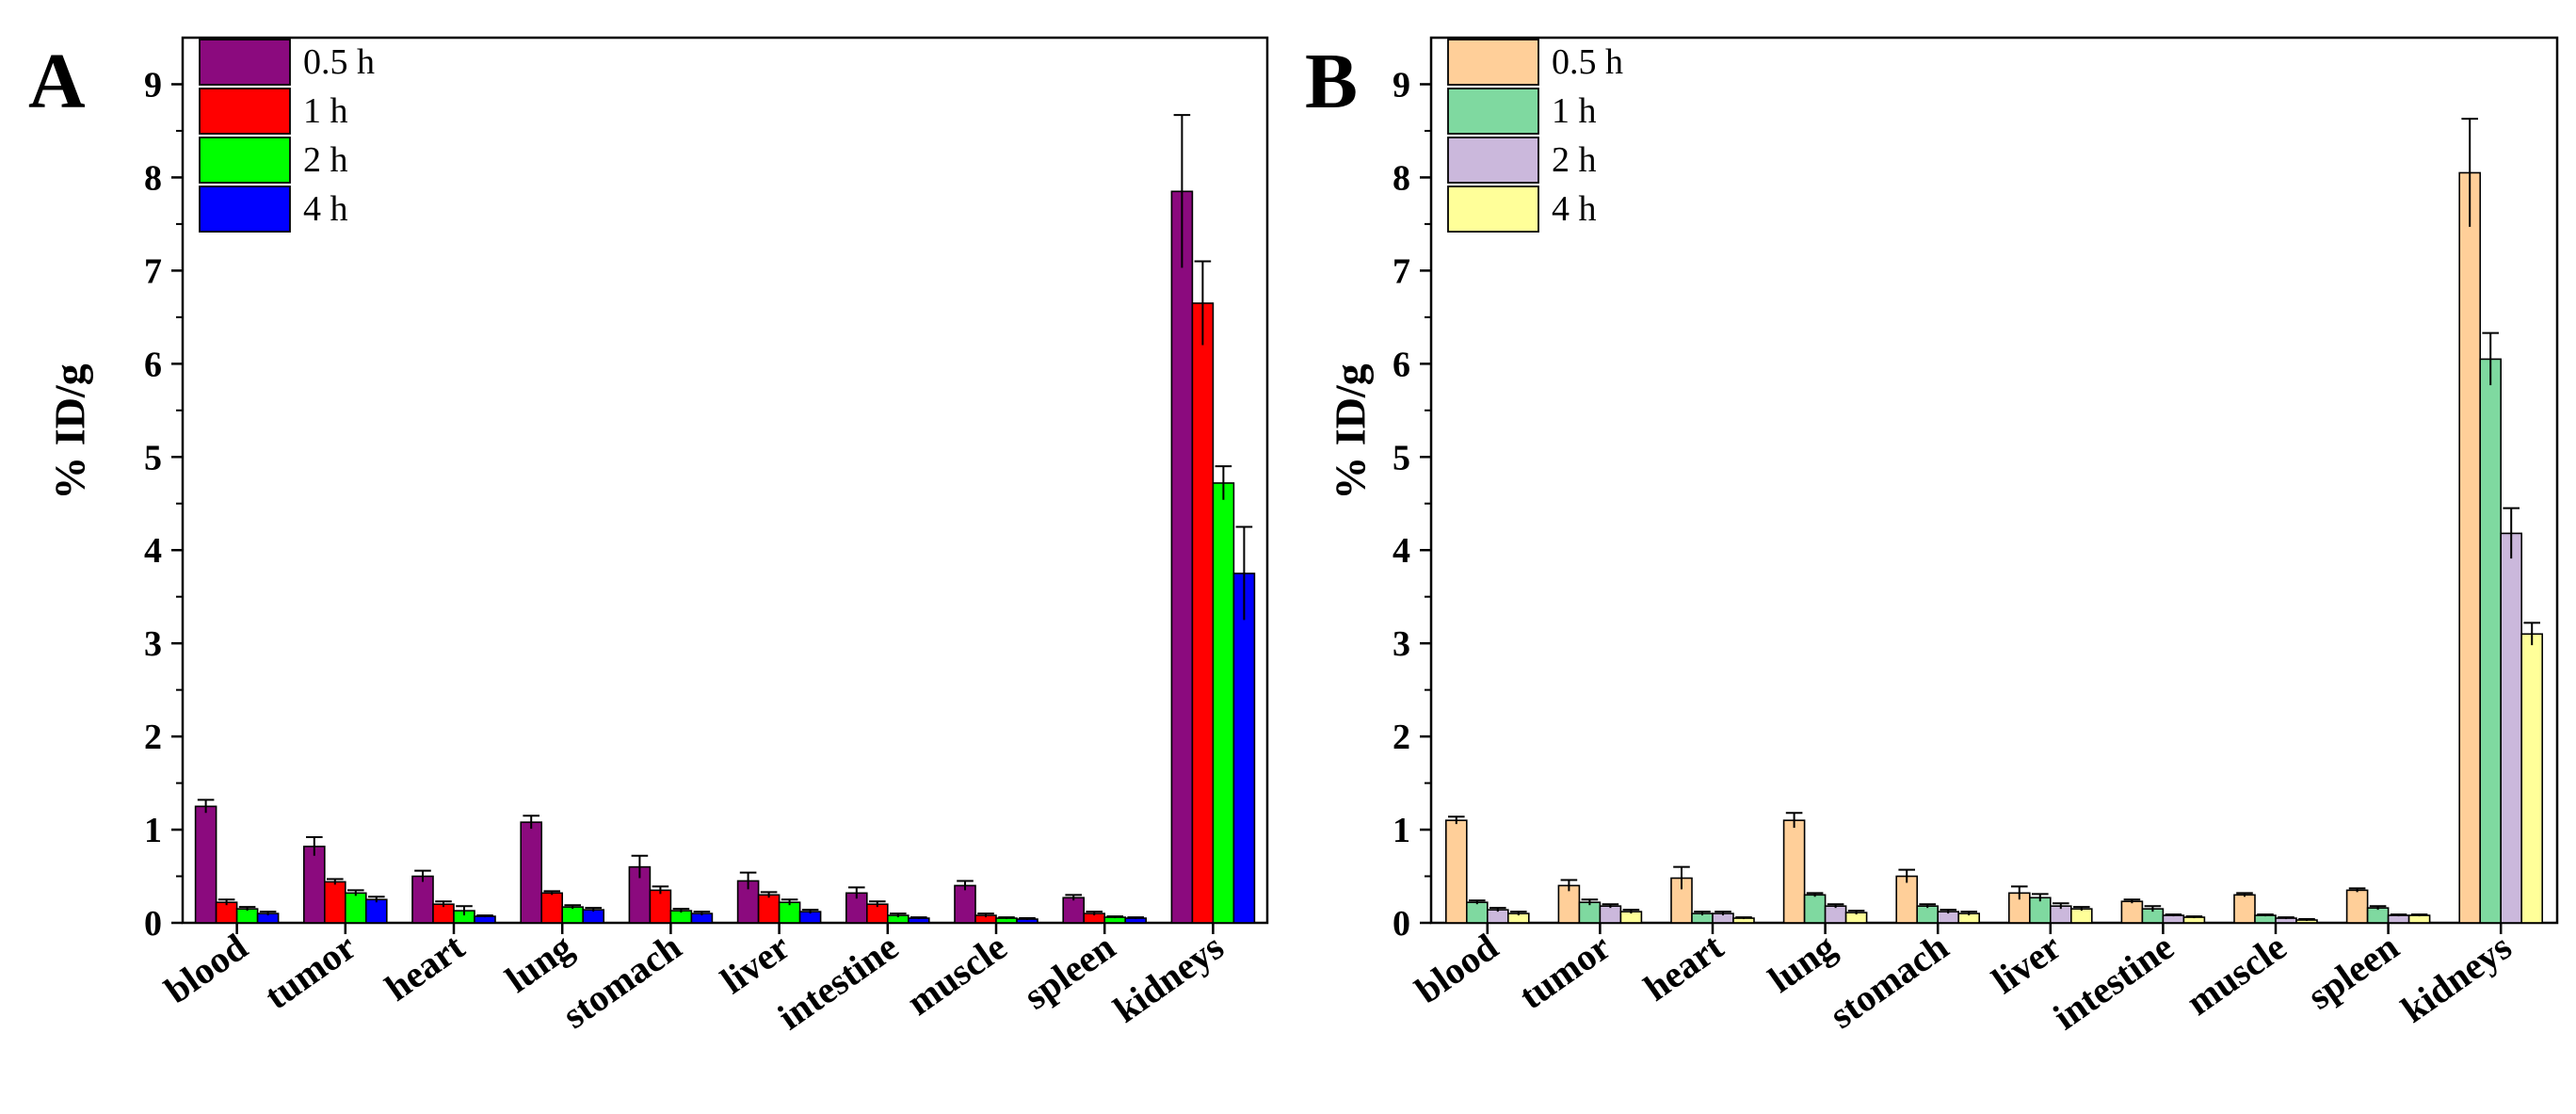 This screenshot has height=1114, width=2576. Describe the element at coordinates (57, 82) in the screenshot. I see `panel-label: A` at that location.